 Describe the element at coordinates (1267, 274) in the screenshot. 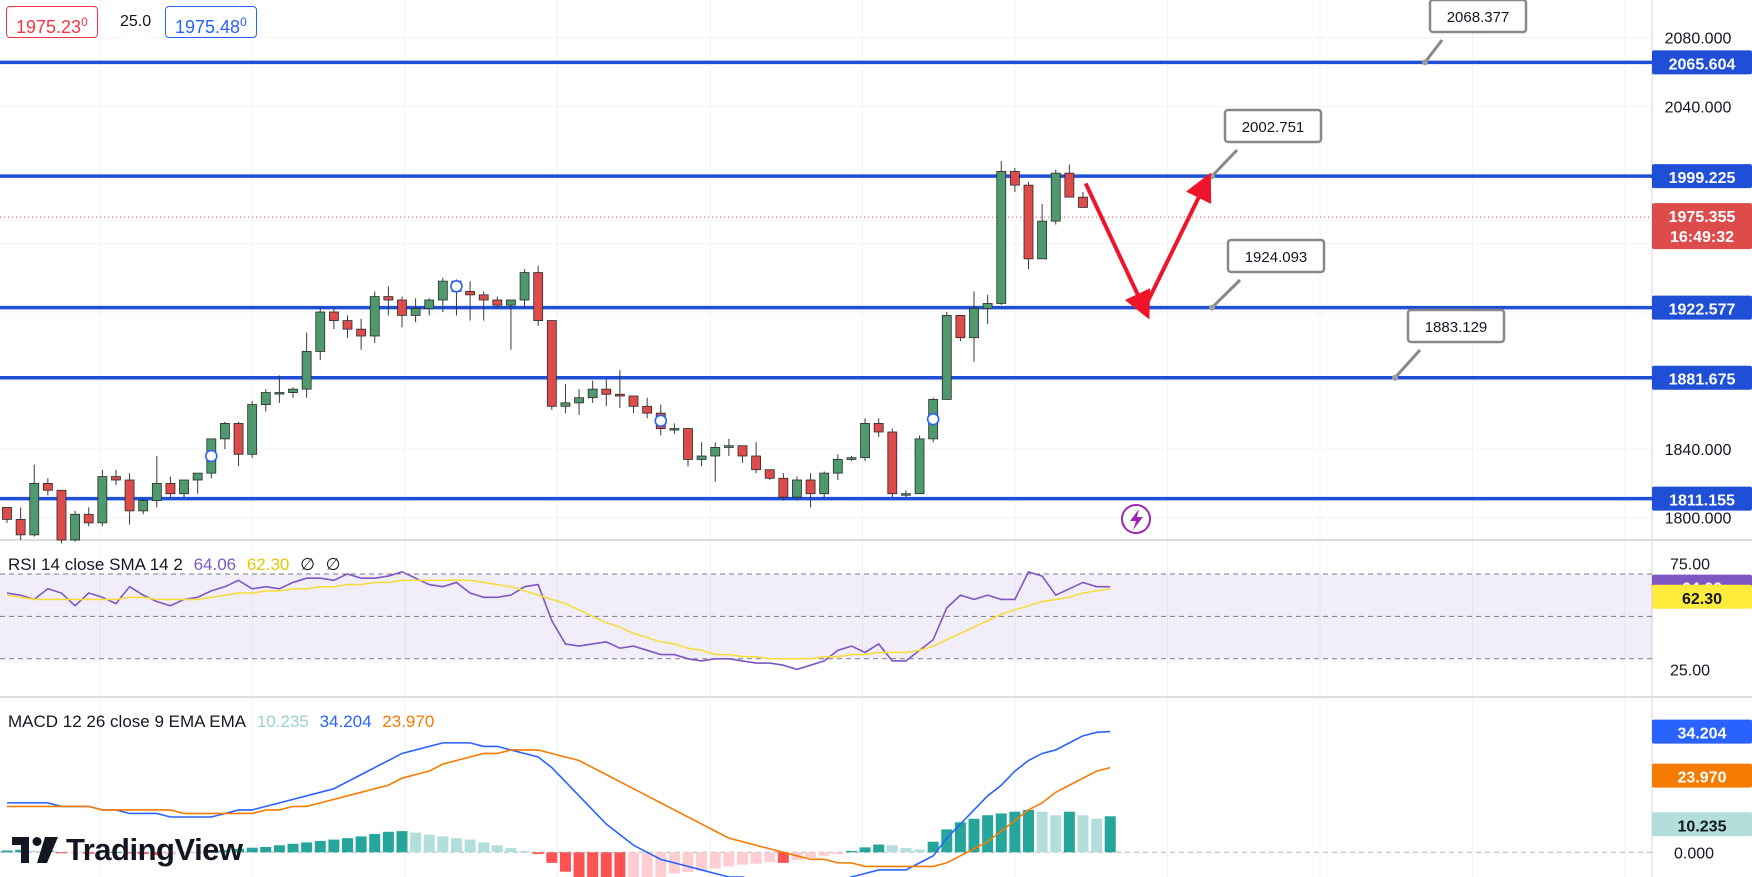

I see `price-callout: 1924.093` at that location.